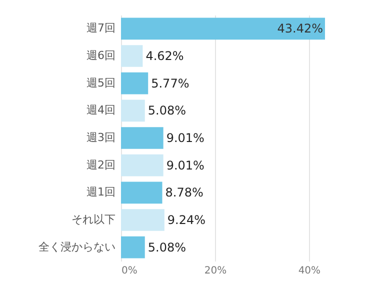 The height and width of the screenshot is (300, 379). Describe the element at coordinates (101, 83) in the screenshot. I see `y-tick-label: 週5回` at that location.